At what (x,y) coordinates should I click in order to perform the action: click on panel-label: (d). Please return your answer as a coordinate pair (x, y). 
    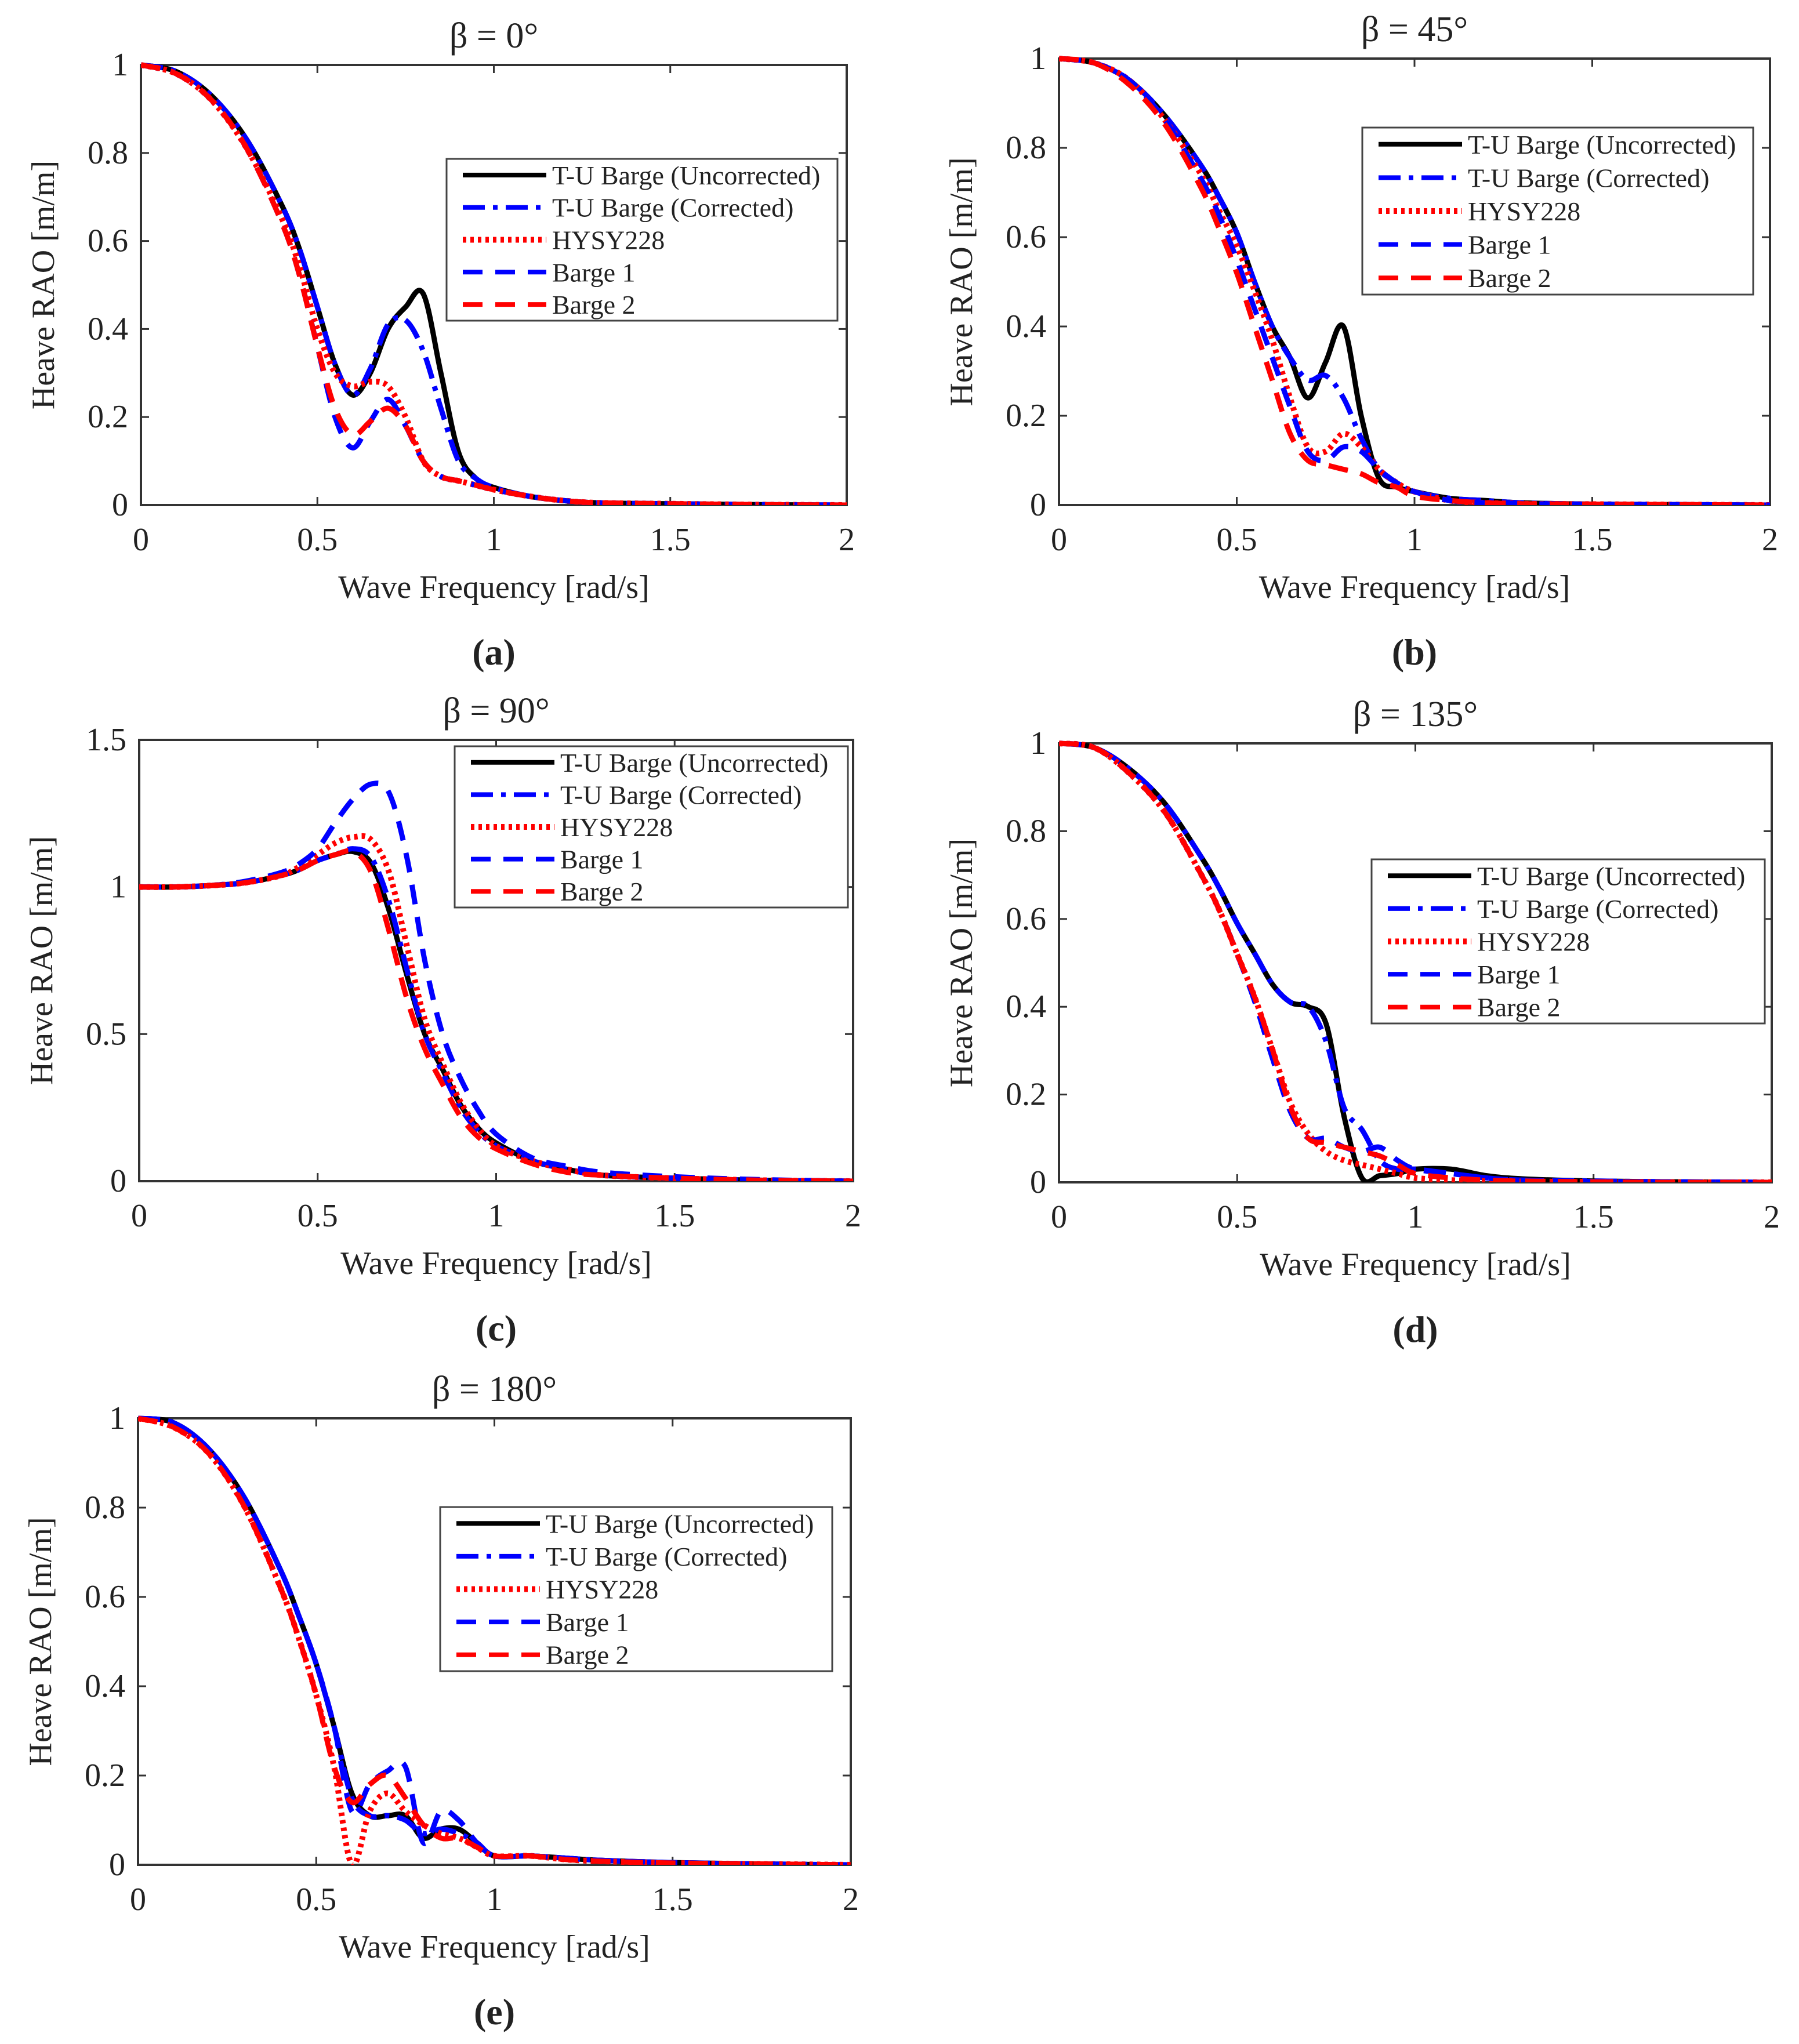
    Looking at the image, I should click on (1415, 1329).